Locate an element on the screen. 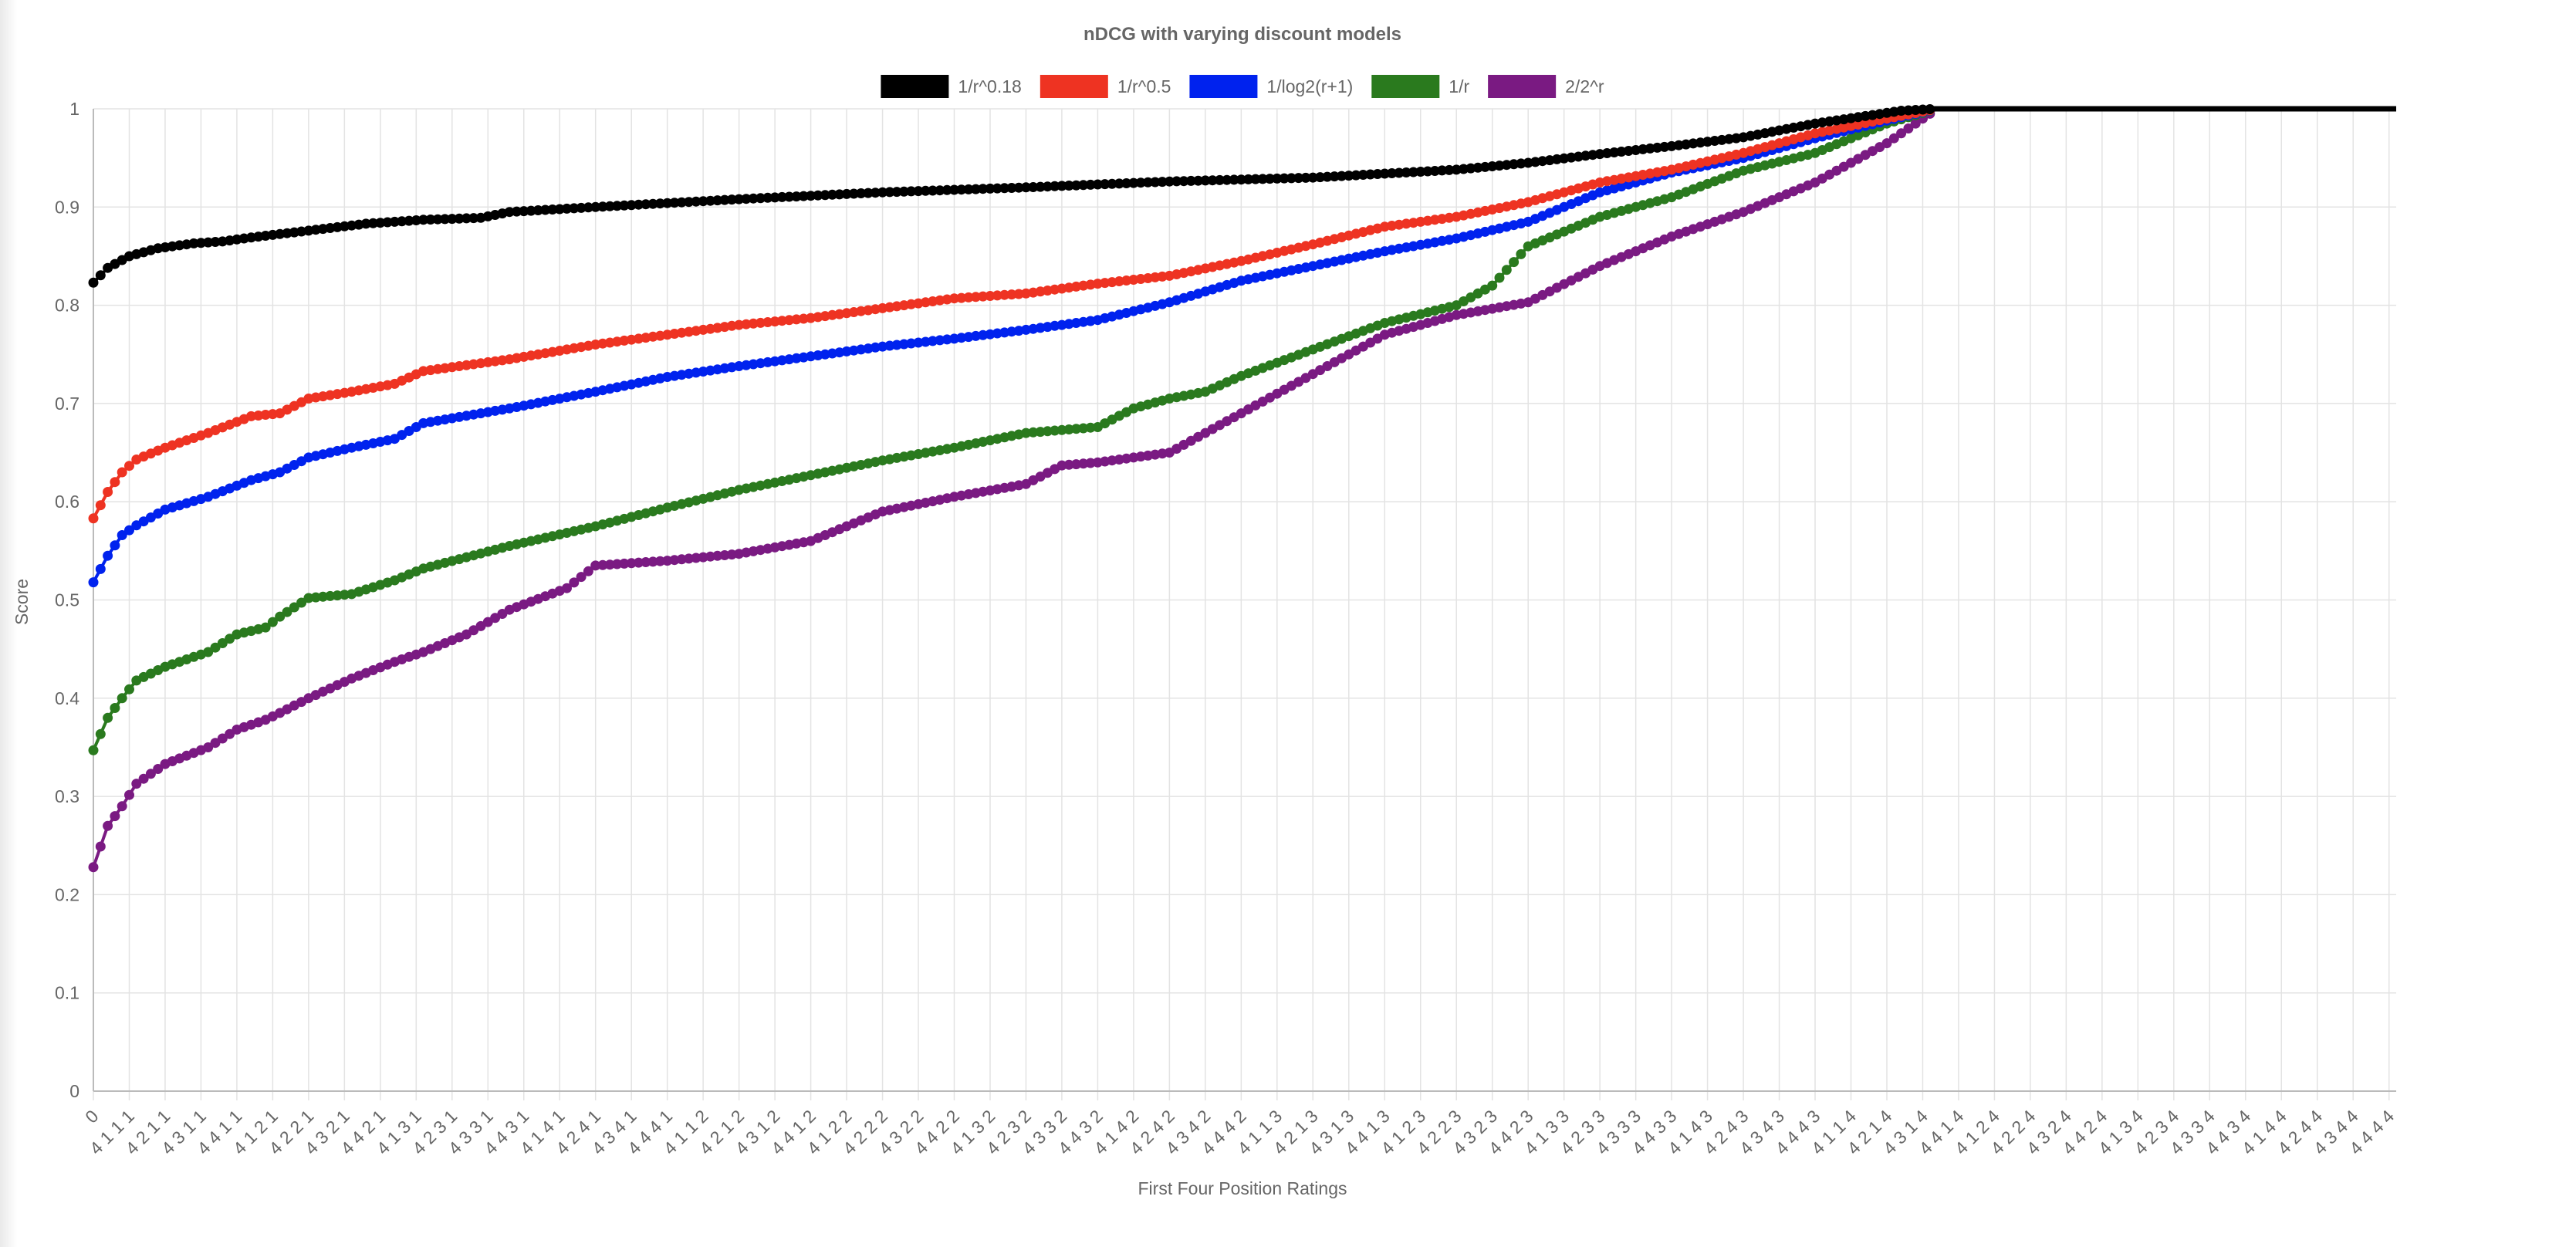 This screenshot has width=2576, height=1247. page-shadow is located at coordinates (8, 623).